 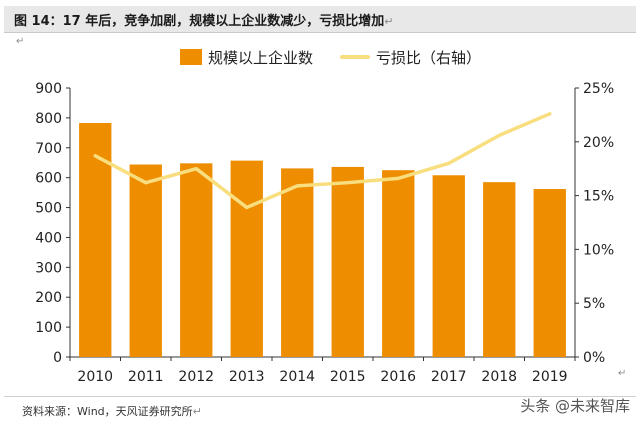 I want to click on x-axis-tick-label: 2018, so click(x=499, y=377).